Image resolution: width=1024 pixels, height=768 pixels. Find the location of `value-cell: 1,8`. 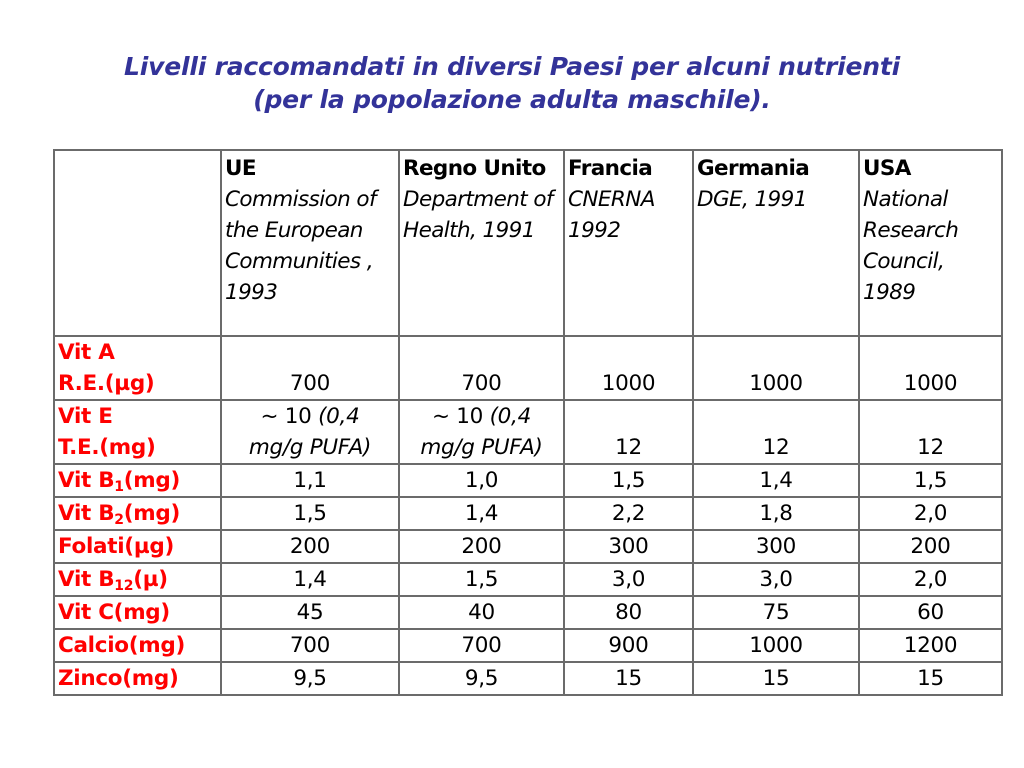

value-cell: 1,8 is located at coordinates (776, 513).